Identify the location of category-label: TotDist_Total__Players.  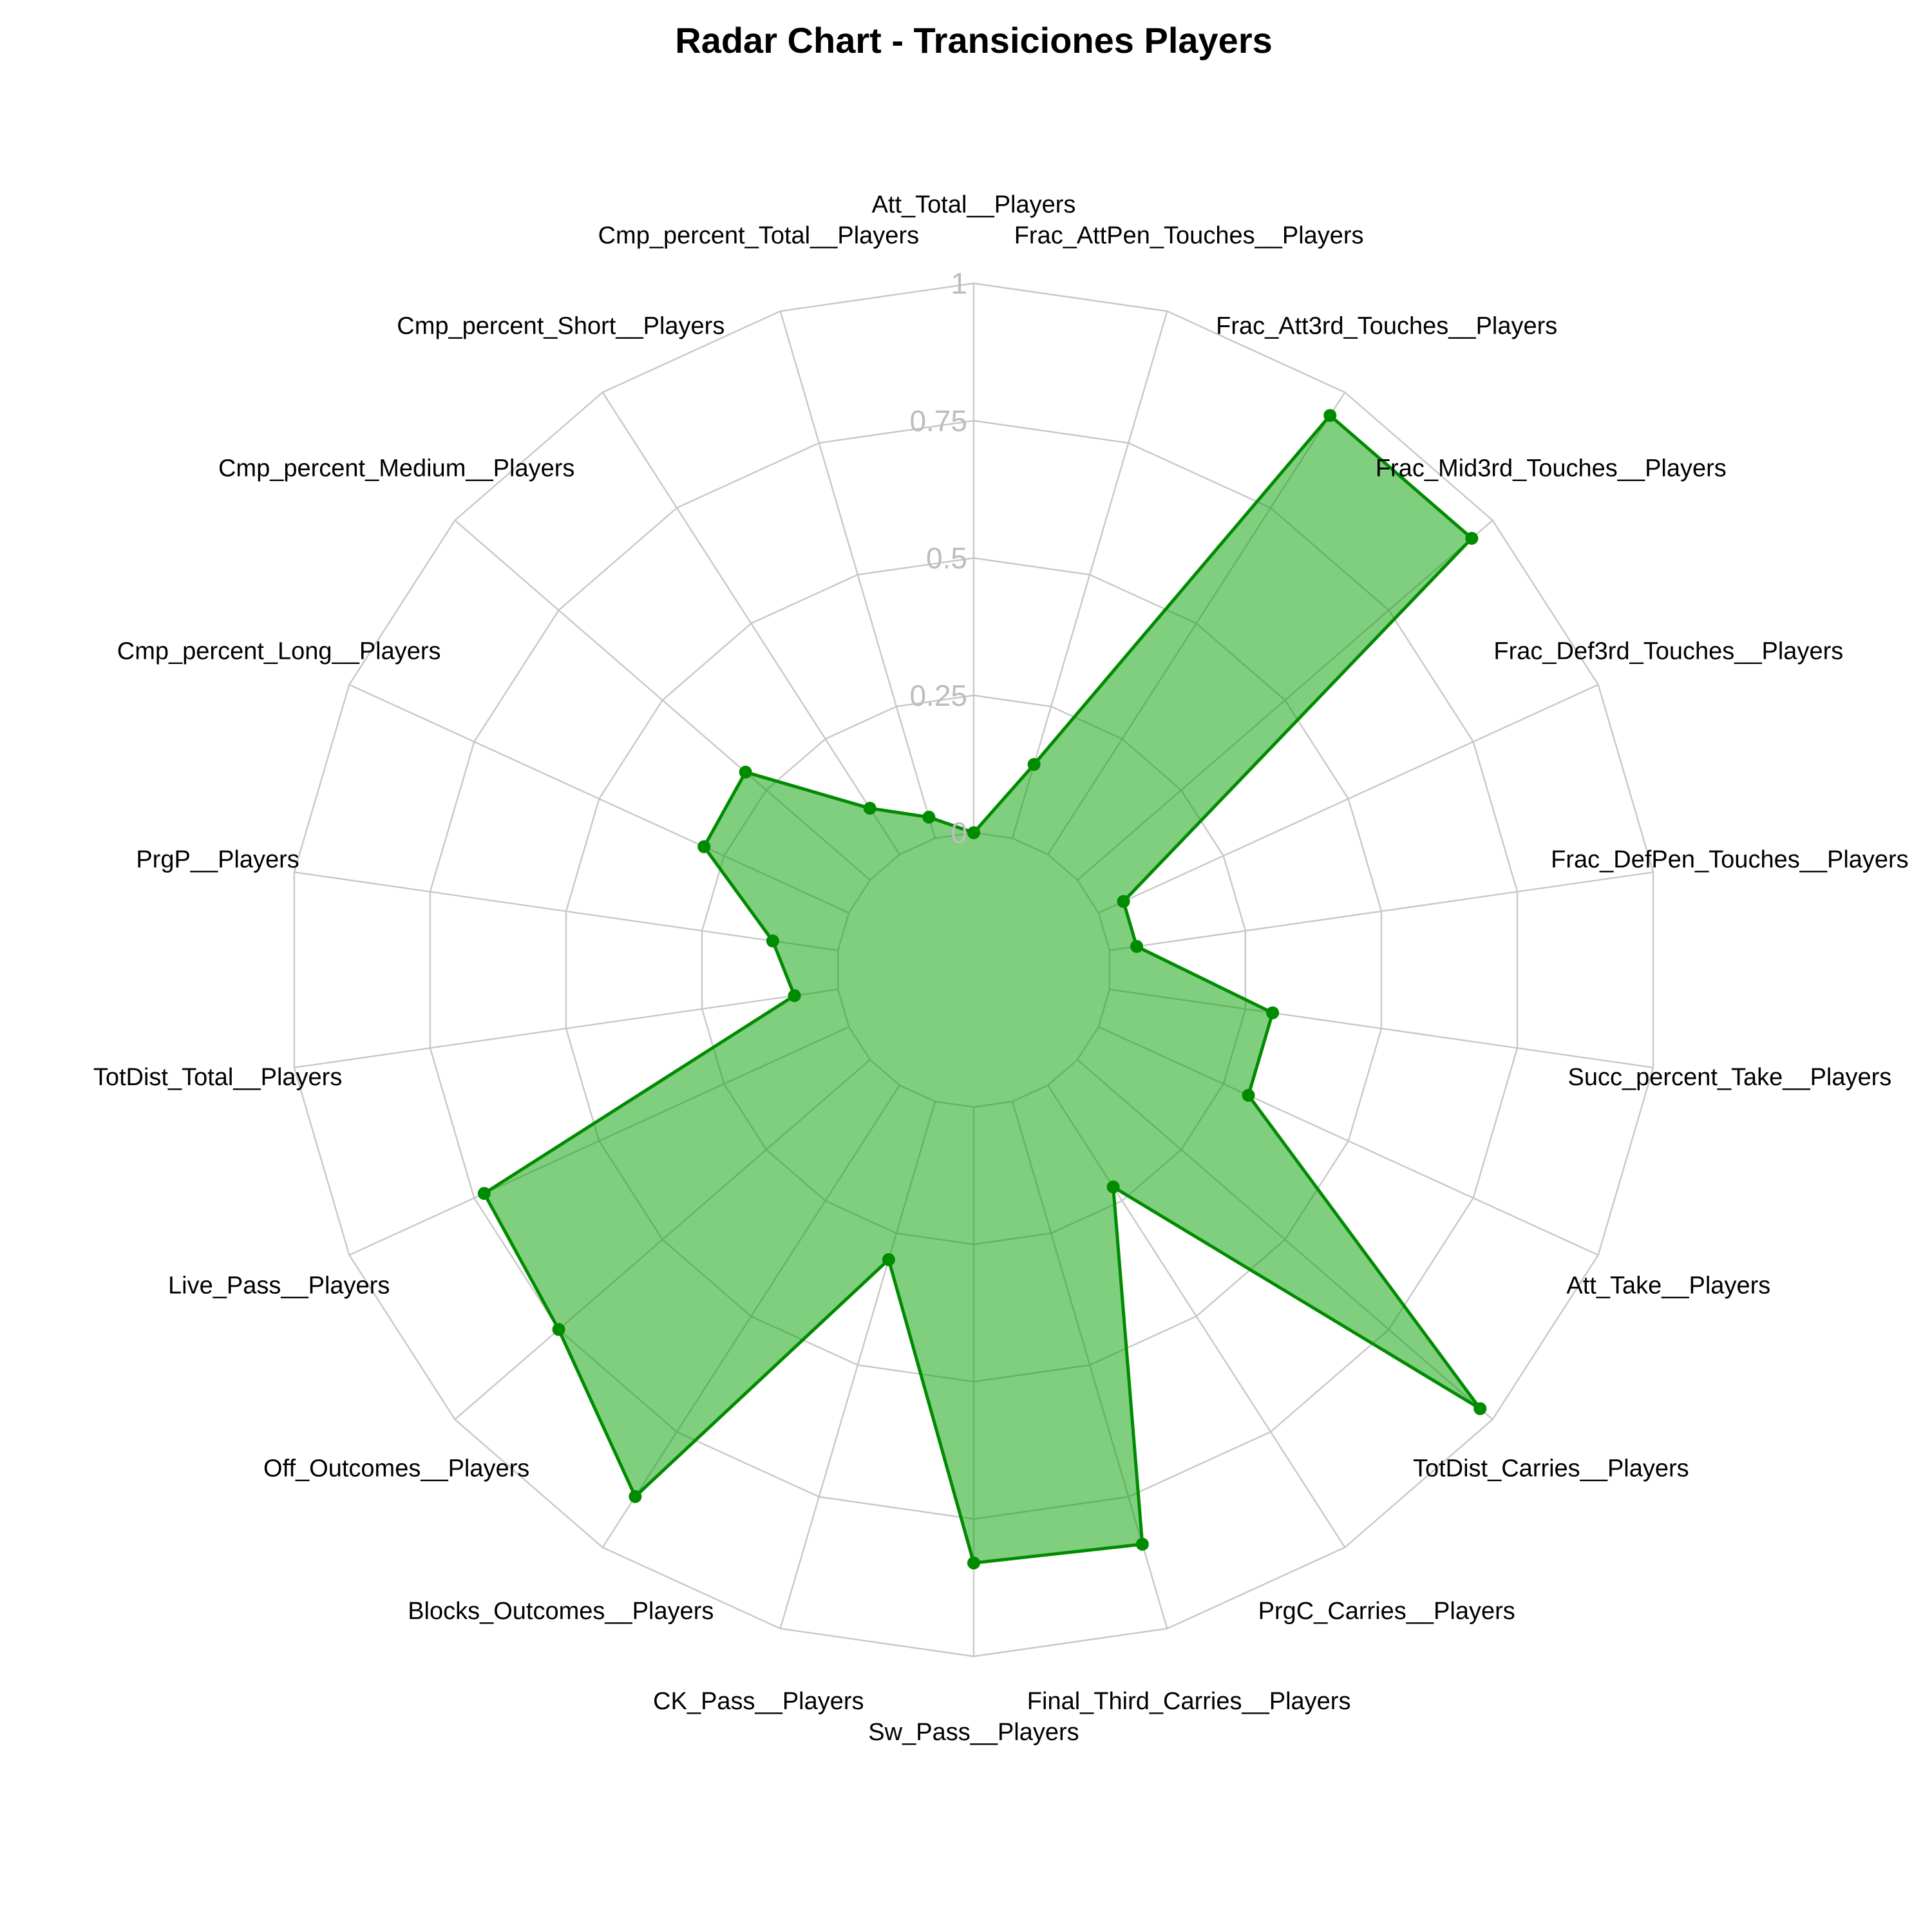
(218, 1077).